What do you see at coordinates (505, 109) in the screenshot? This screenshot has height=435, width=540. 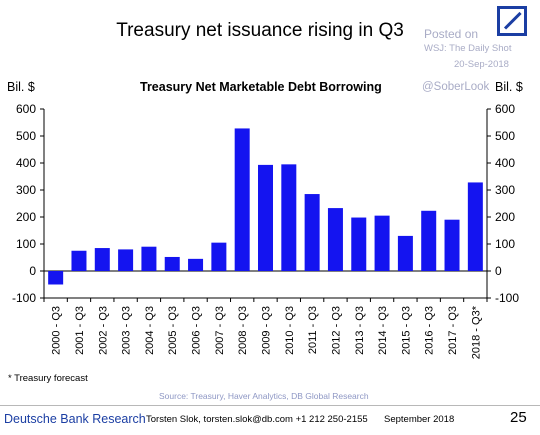 I see `y-tick-label-right: 600` at bounding box center [505, 109].